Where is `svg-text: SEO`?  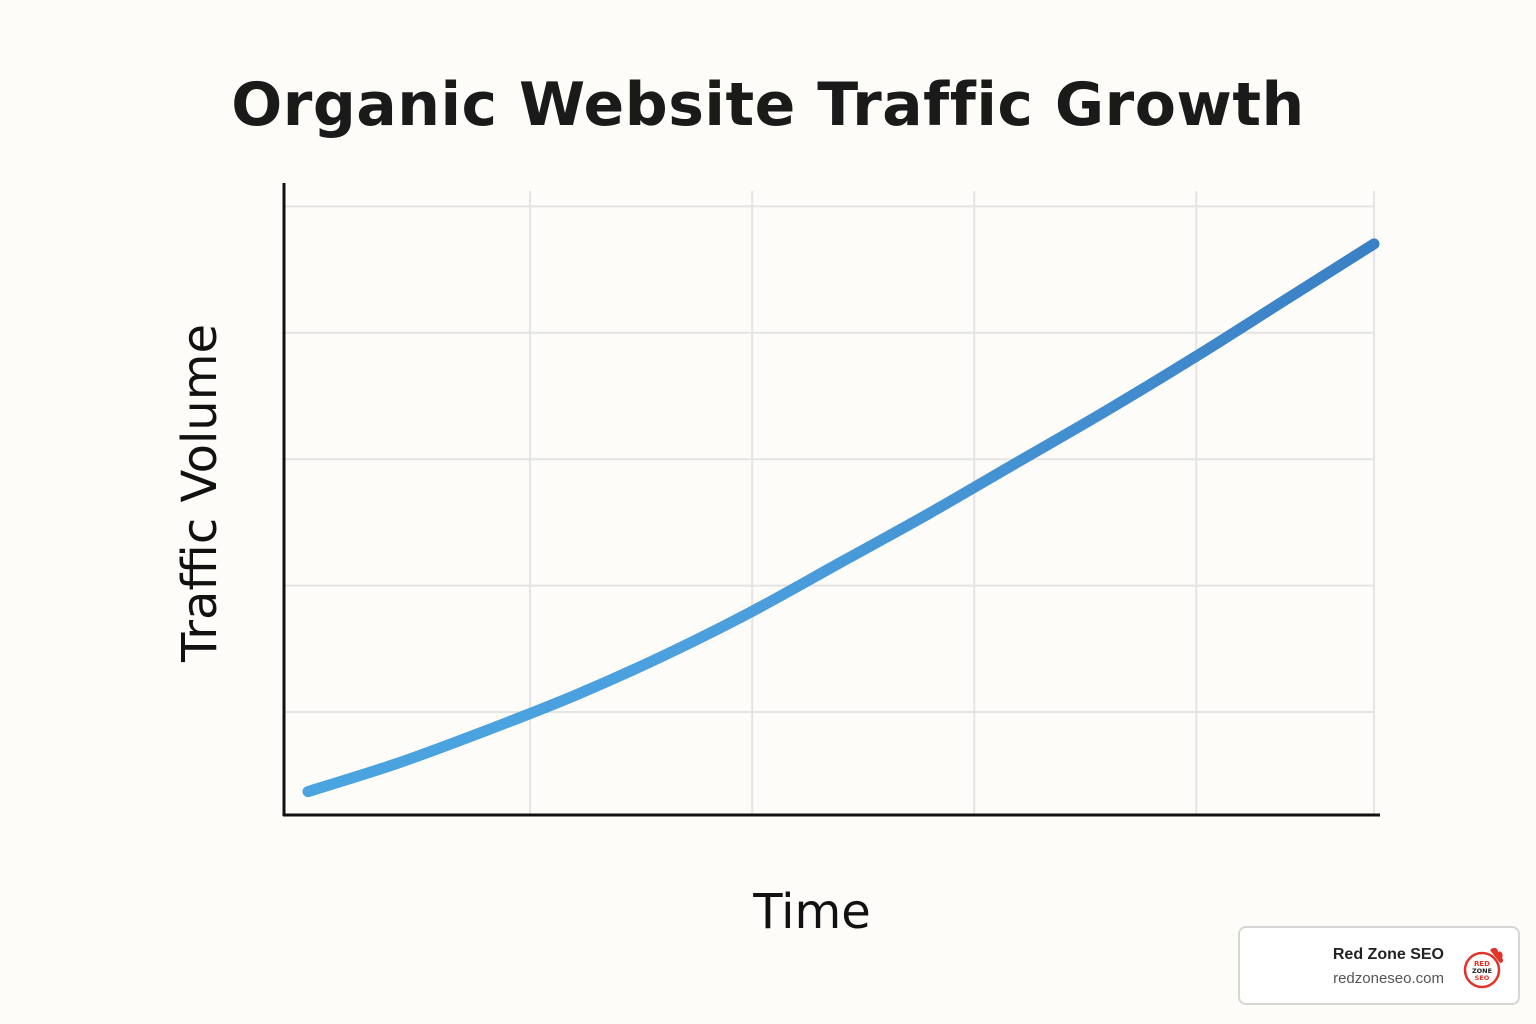
svg-text: SEO is located at coordinates (1482, 978).